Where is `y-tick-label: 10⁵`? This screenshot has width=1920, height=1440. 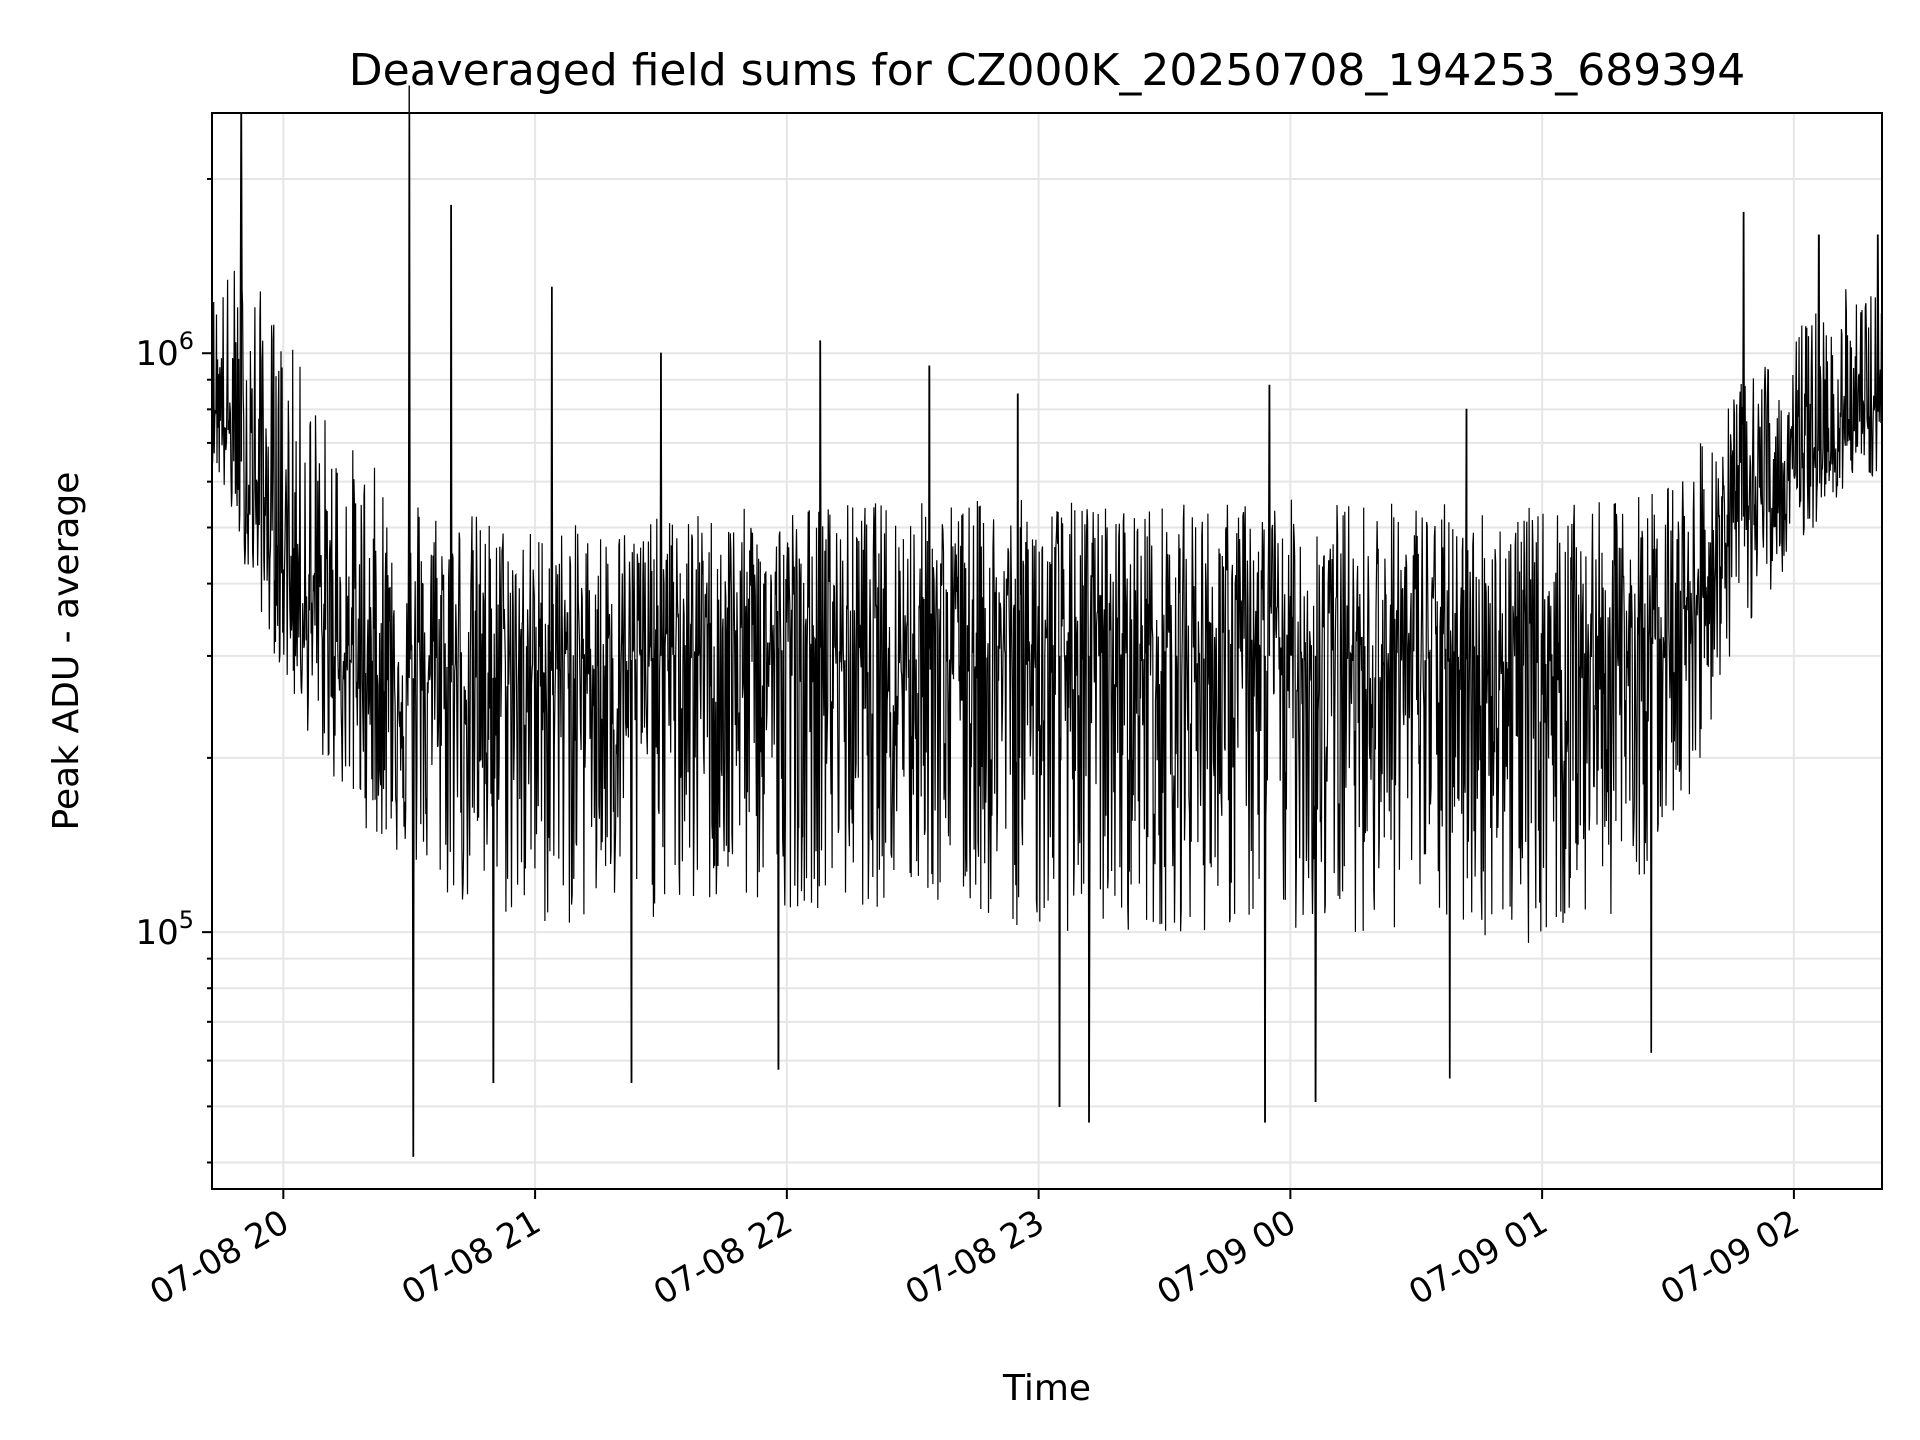
y-tick-label: 10⁵ is located at coordinates (164, 929).